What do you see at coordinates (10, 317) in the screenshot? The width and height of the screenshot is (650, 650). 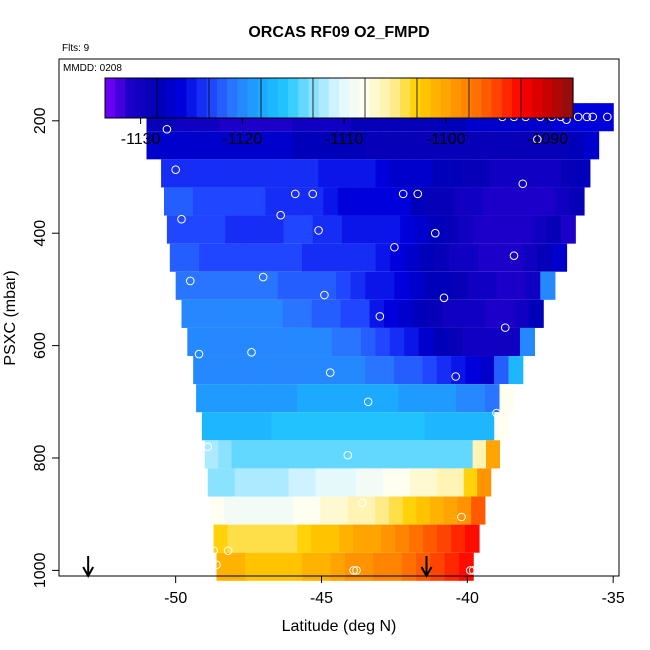 I see `y-axis-label: PSXC (mbar)` at bounding box center [10, 317].